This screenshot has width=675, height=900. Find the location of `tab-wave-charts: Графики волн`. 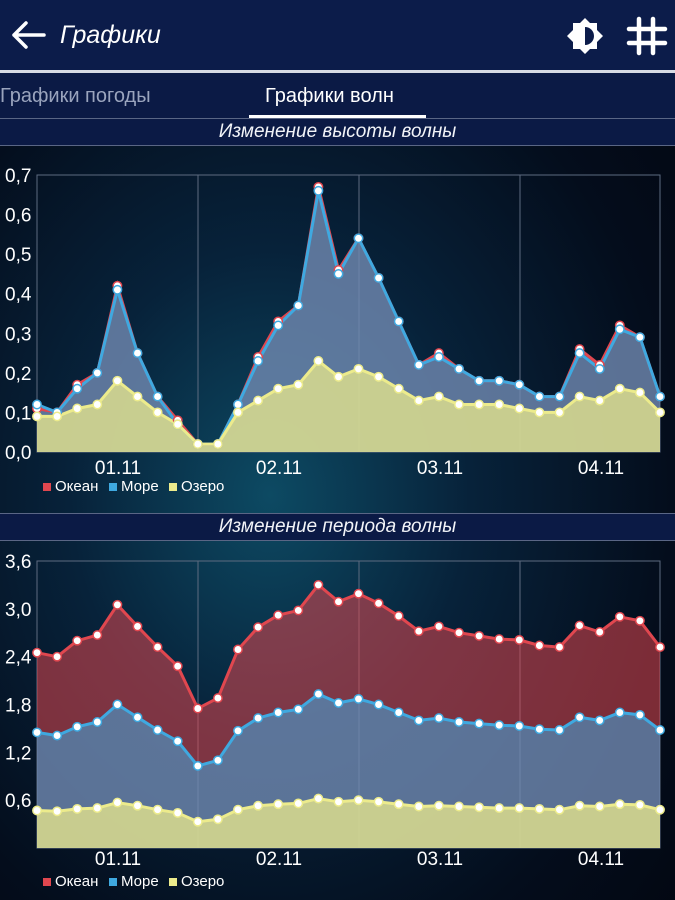

tab-wave-charts: Графики волн is located at coordinates (329, 96).